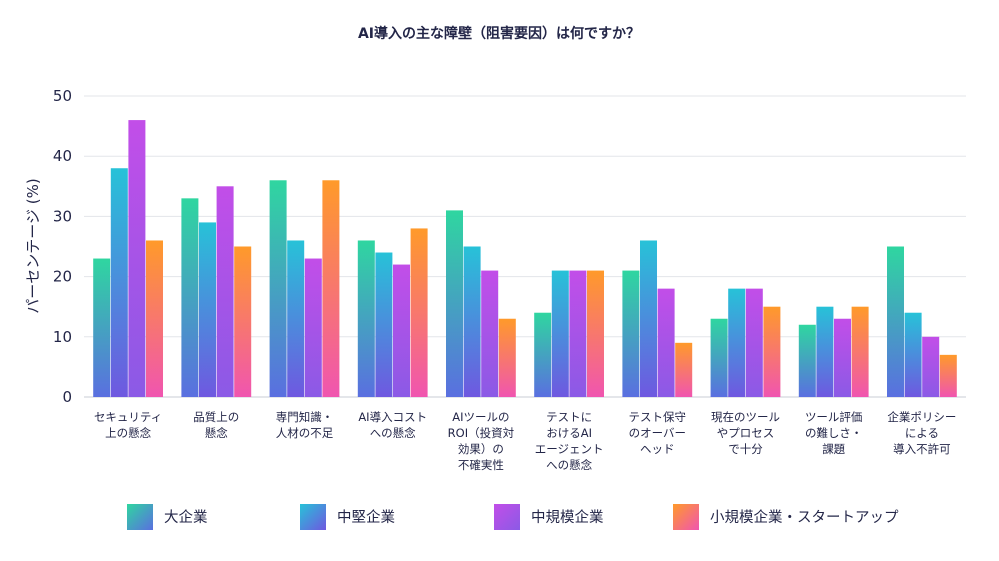  Describe the element at coordinates (658, 433) in the screenshot. I see `x-tick-label: テスト保守のオーバーヘッド` at that location.